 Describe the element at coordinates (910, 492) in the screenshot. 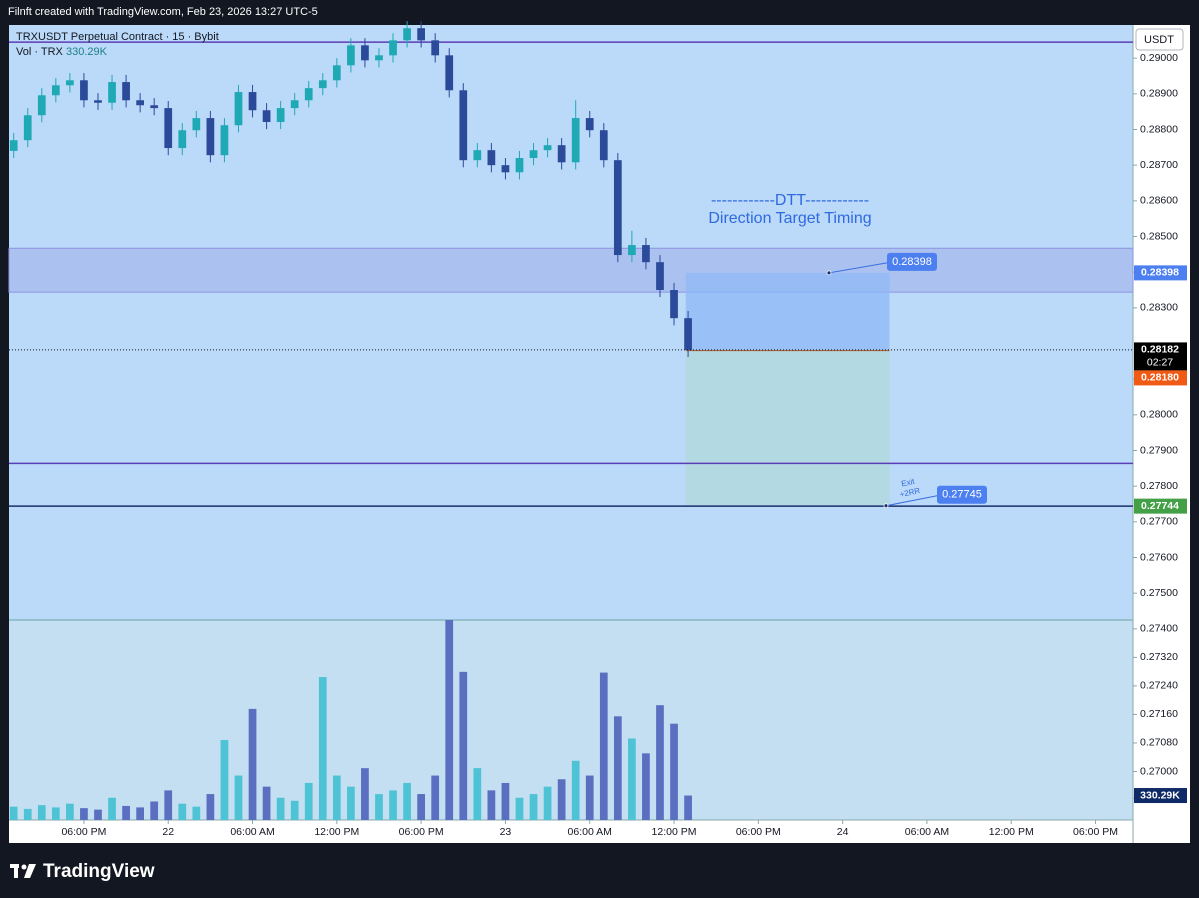

I see `exit-note: +2RR` at that location.